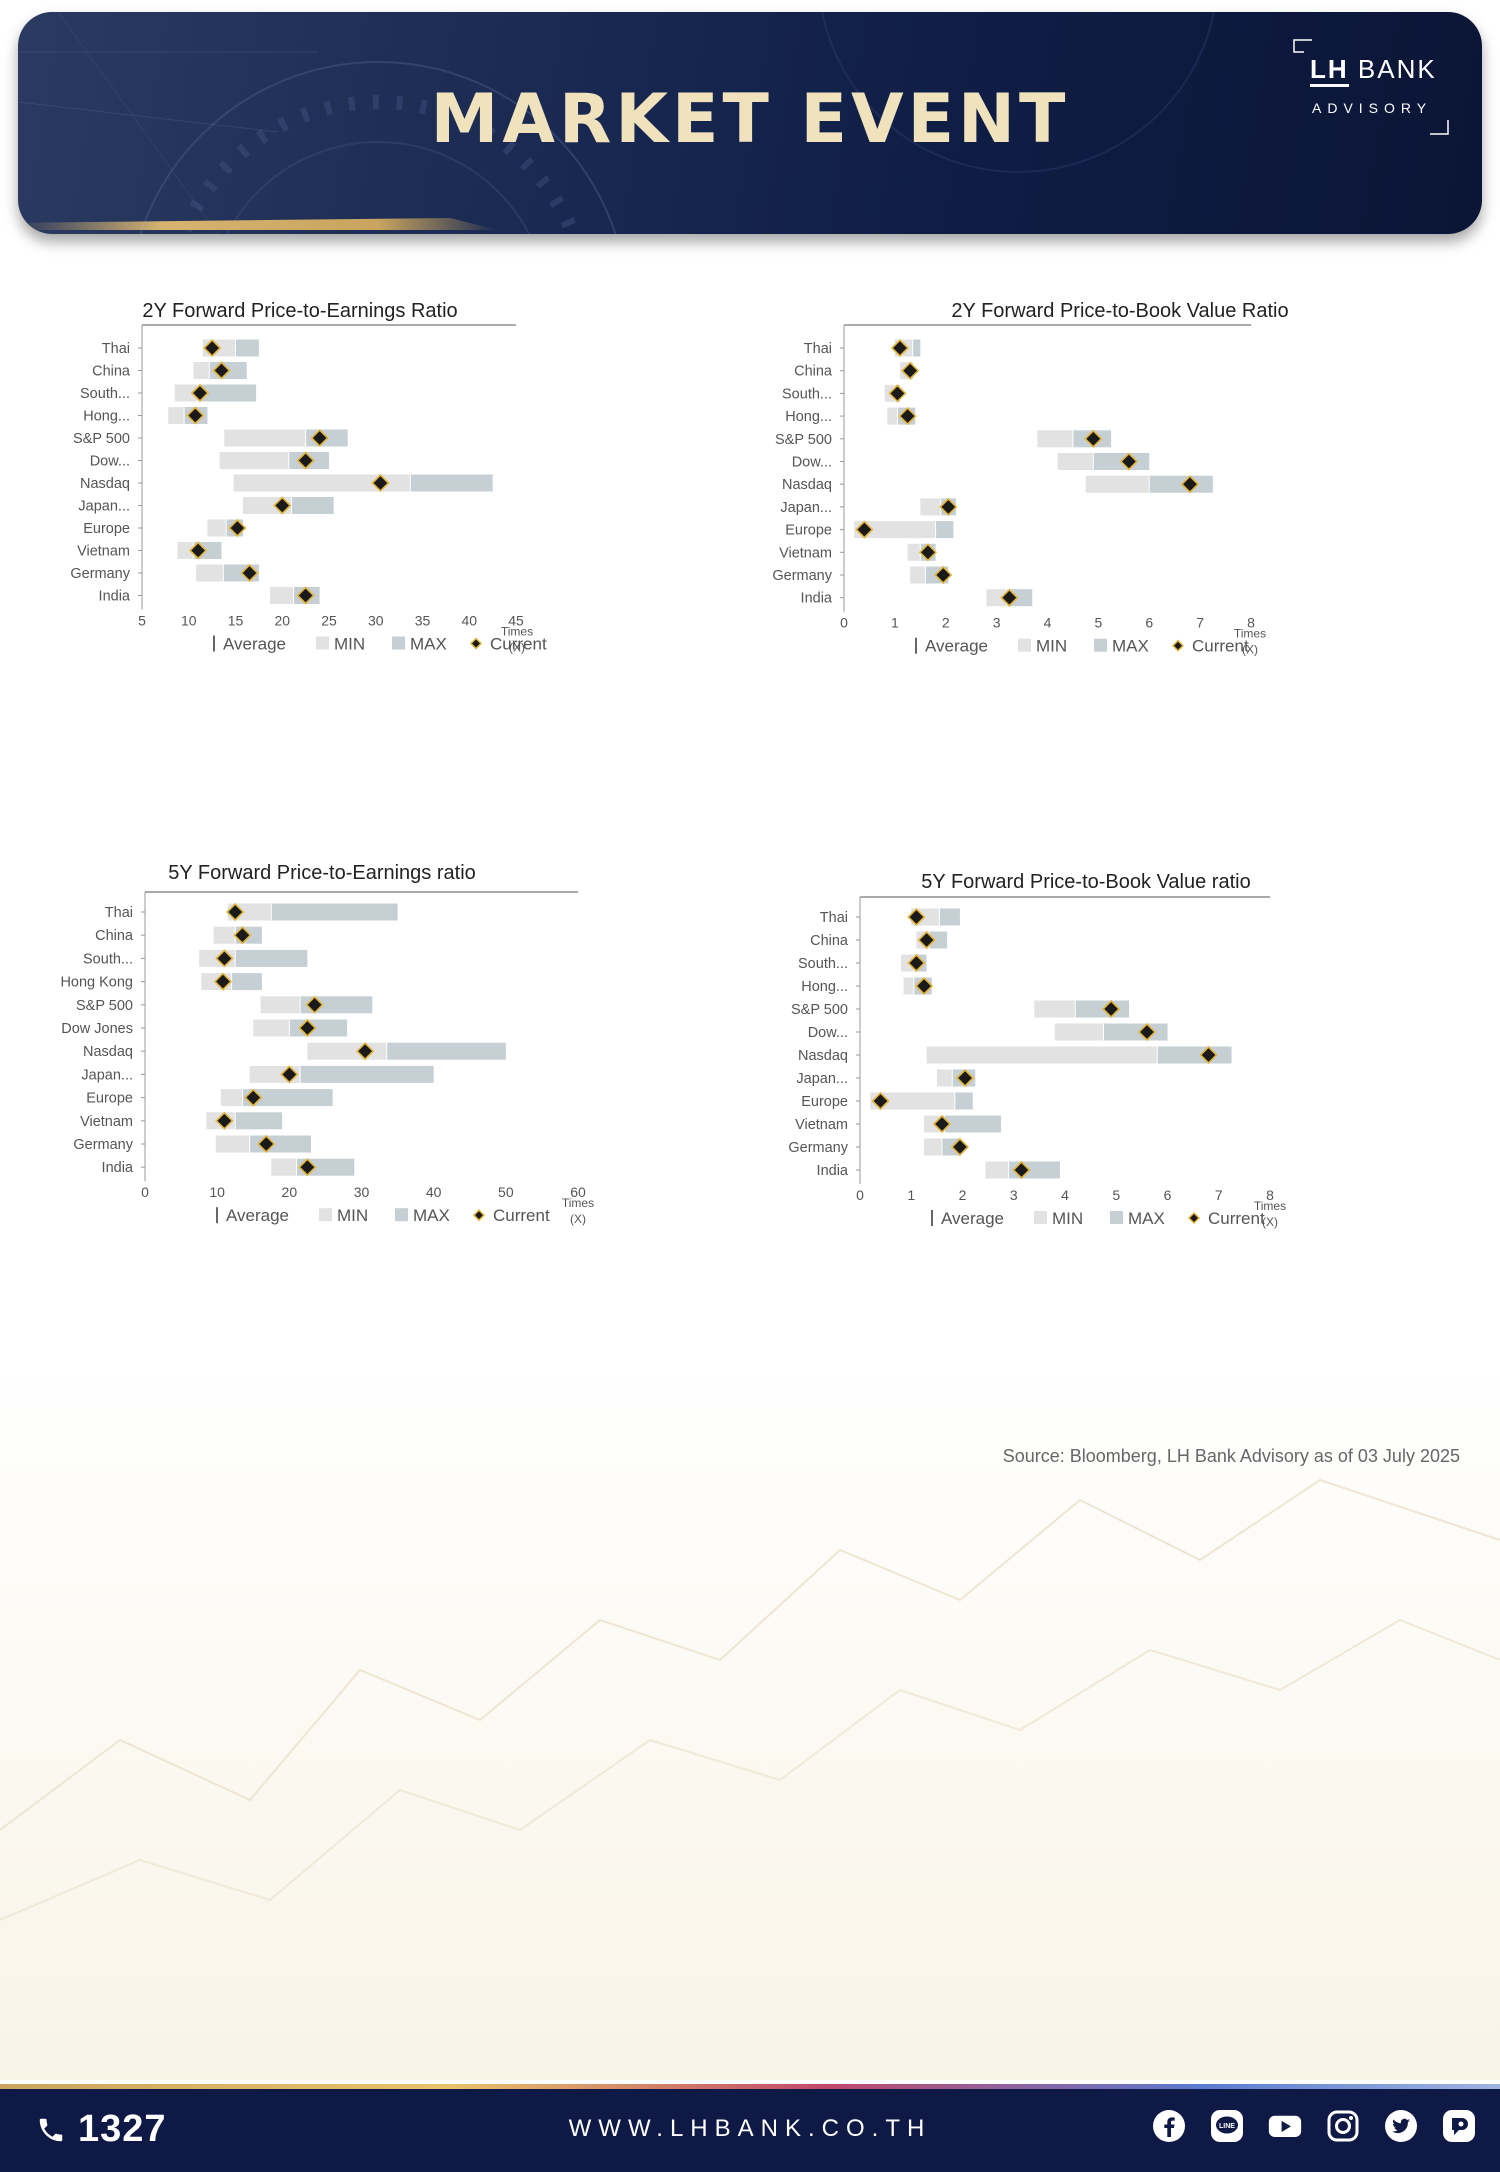 This screenshot has height=2172, width=1500. I want to click on youtube-icon, so click(1285, 2126).